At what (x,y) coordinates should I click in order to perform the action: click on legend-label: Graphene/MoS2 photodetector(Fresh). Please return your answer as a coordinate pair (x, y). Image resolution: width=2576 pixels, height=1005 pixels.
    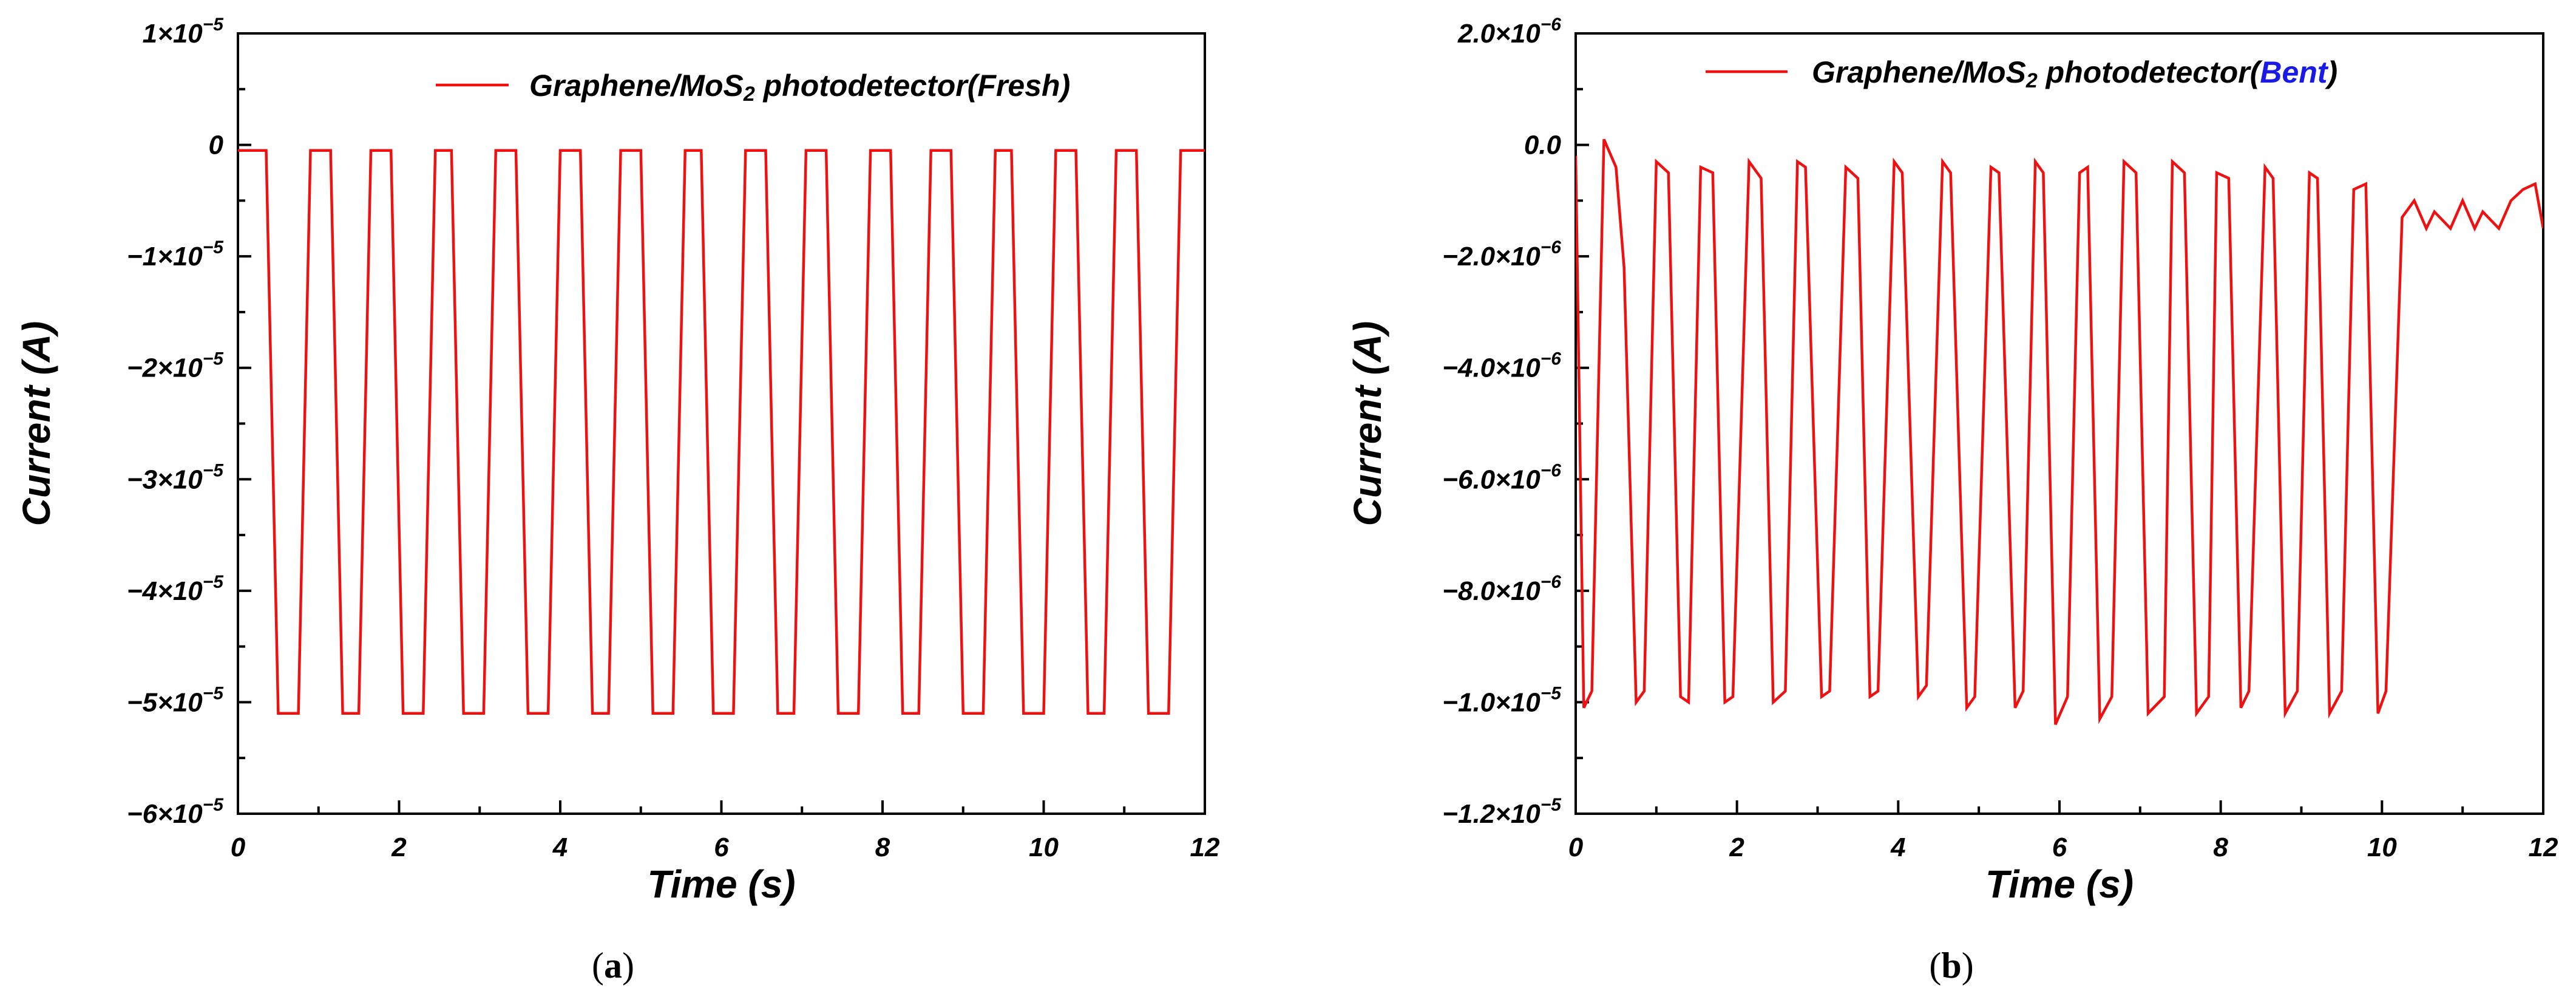
    Looking at the image, I should click on (800, 88).